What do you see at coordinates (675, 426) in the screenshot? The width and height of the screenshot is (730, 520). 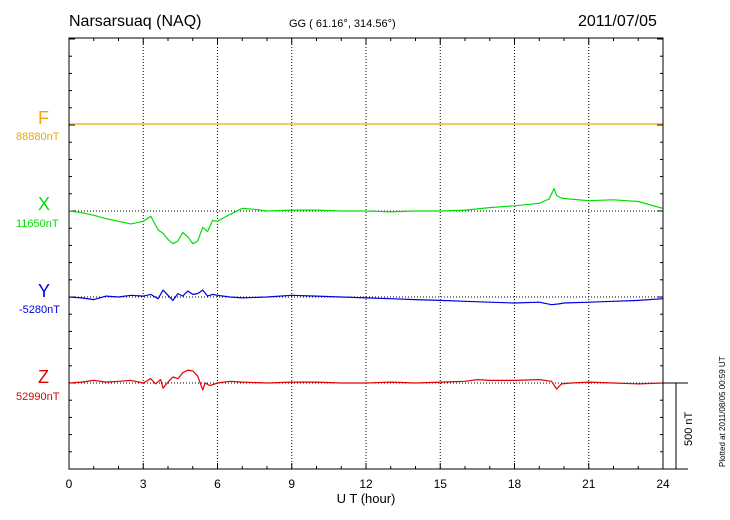 I see `scale-bar` at bounding box center [675, 426].